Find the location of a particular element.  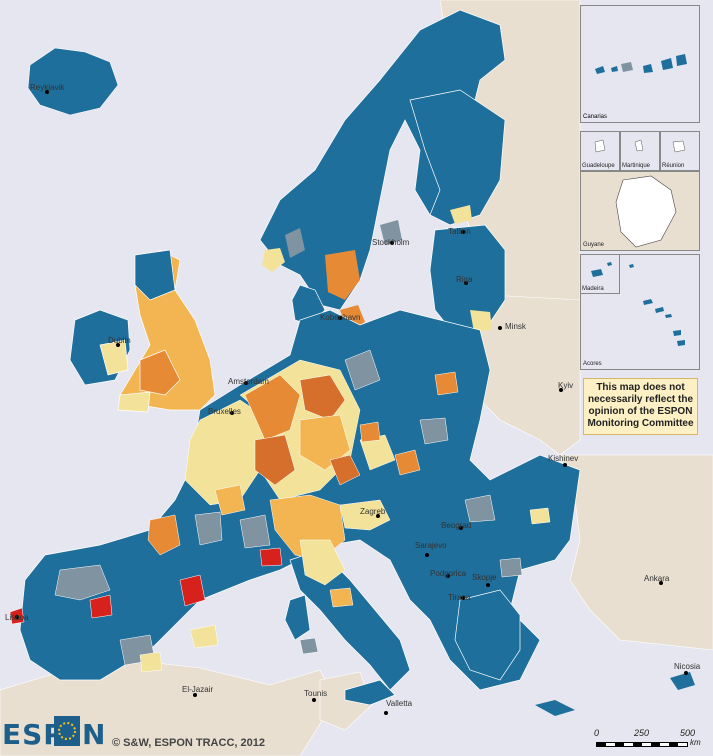

city-label-zagreb: Zagreb is located at coordinates (373, 511).